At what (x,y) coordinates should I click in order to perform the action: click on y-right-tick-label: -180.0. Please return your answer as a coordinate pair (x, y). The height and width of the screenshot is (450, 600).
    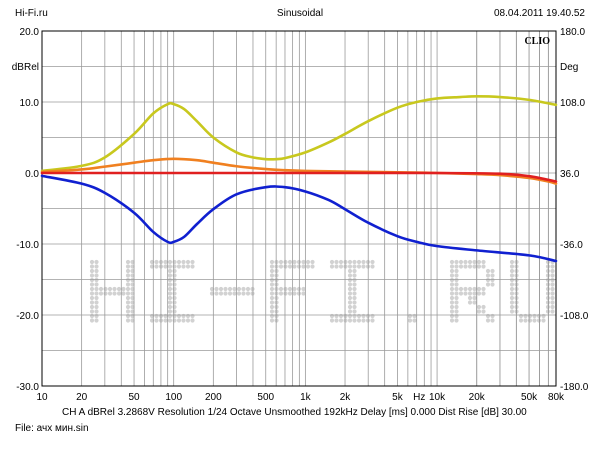
    Looking at the image, I should click on (574, 387).